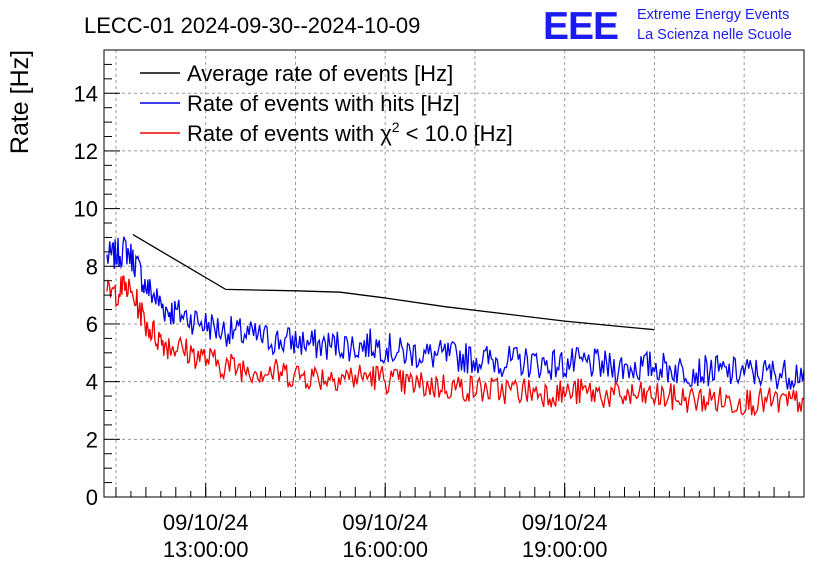 The height and width of the screenshot is (572, 836). I want to click on series-line-average, so click(393, 282).